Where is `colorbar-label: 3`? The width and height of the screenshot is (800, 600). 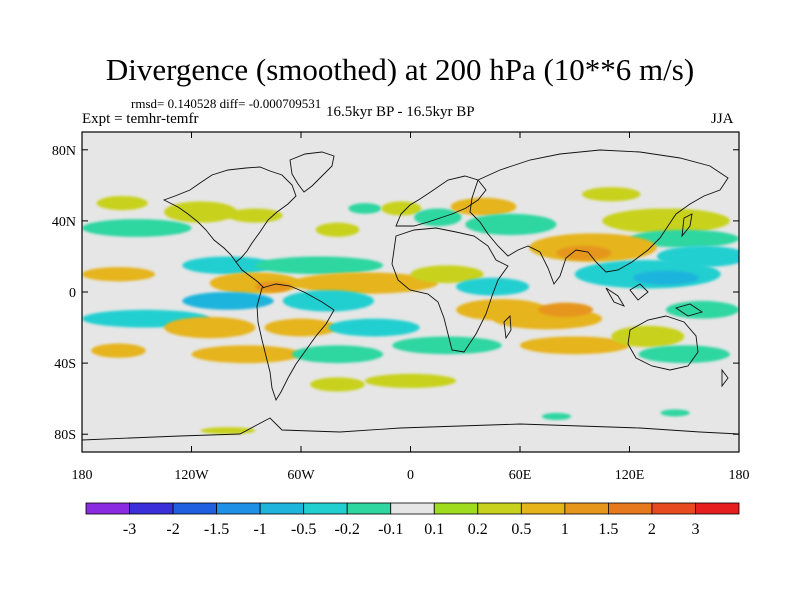 colorbar-label: 3 is located at coordinates (695, 529).